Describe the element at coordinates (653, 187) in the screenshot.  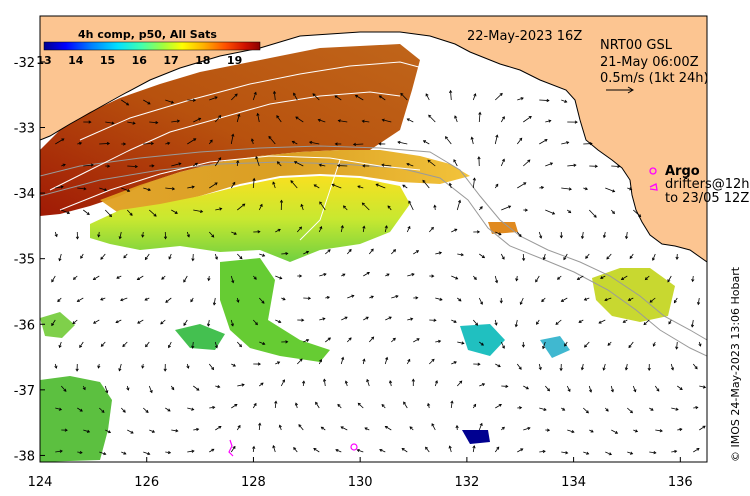
I see `drifter-legend-marker` at that location.